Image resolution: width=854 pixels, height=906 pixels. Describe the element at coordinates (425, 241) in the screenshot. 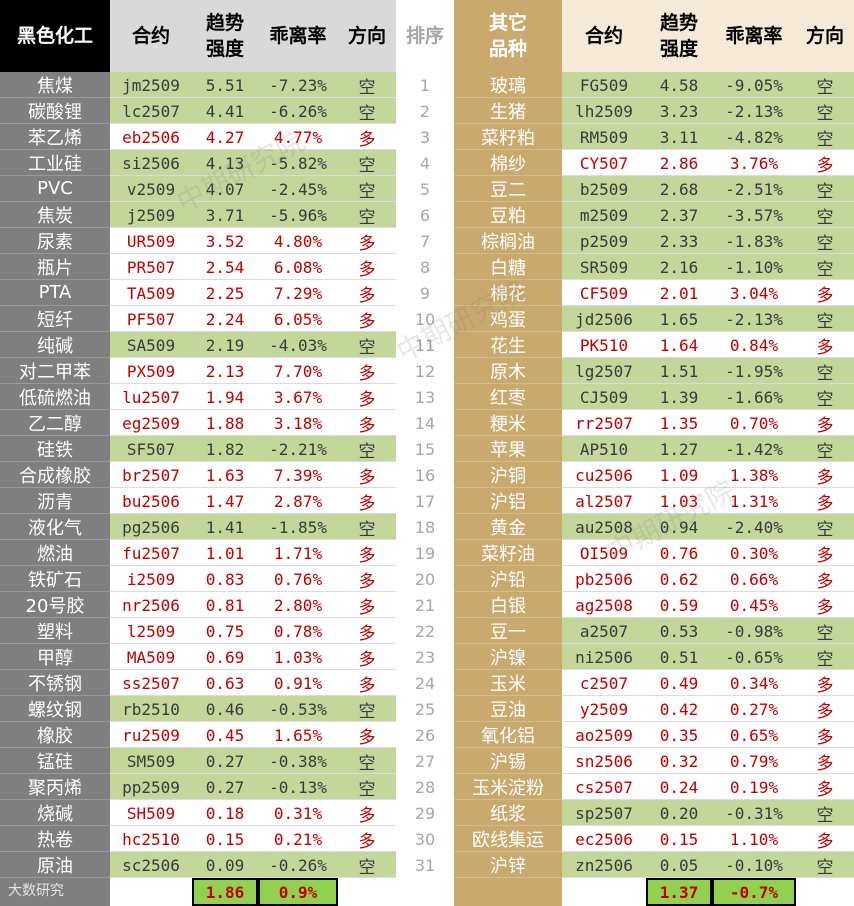

I see `rank-cell: 7` at that location.